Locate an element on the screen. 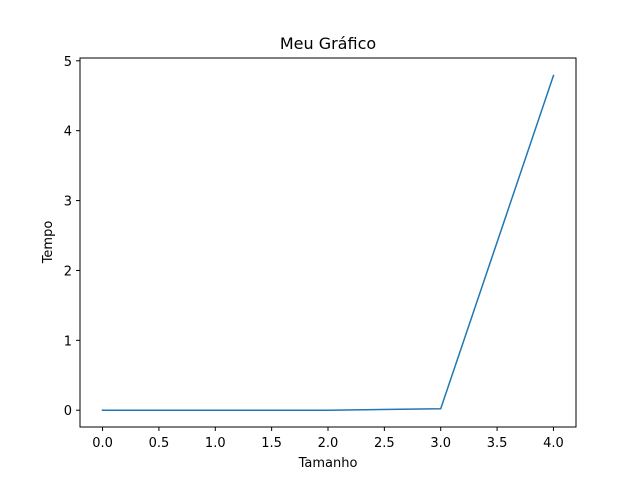 The image size is (640, 480). y-axis-ticks: 0 1 2 3 4 5 is located at coordinates (72, 237).